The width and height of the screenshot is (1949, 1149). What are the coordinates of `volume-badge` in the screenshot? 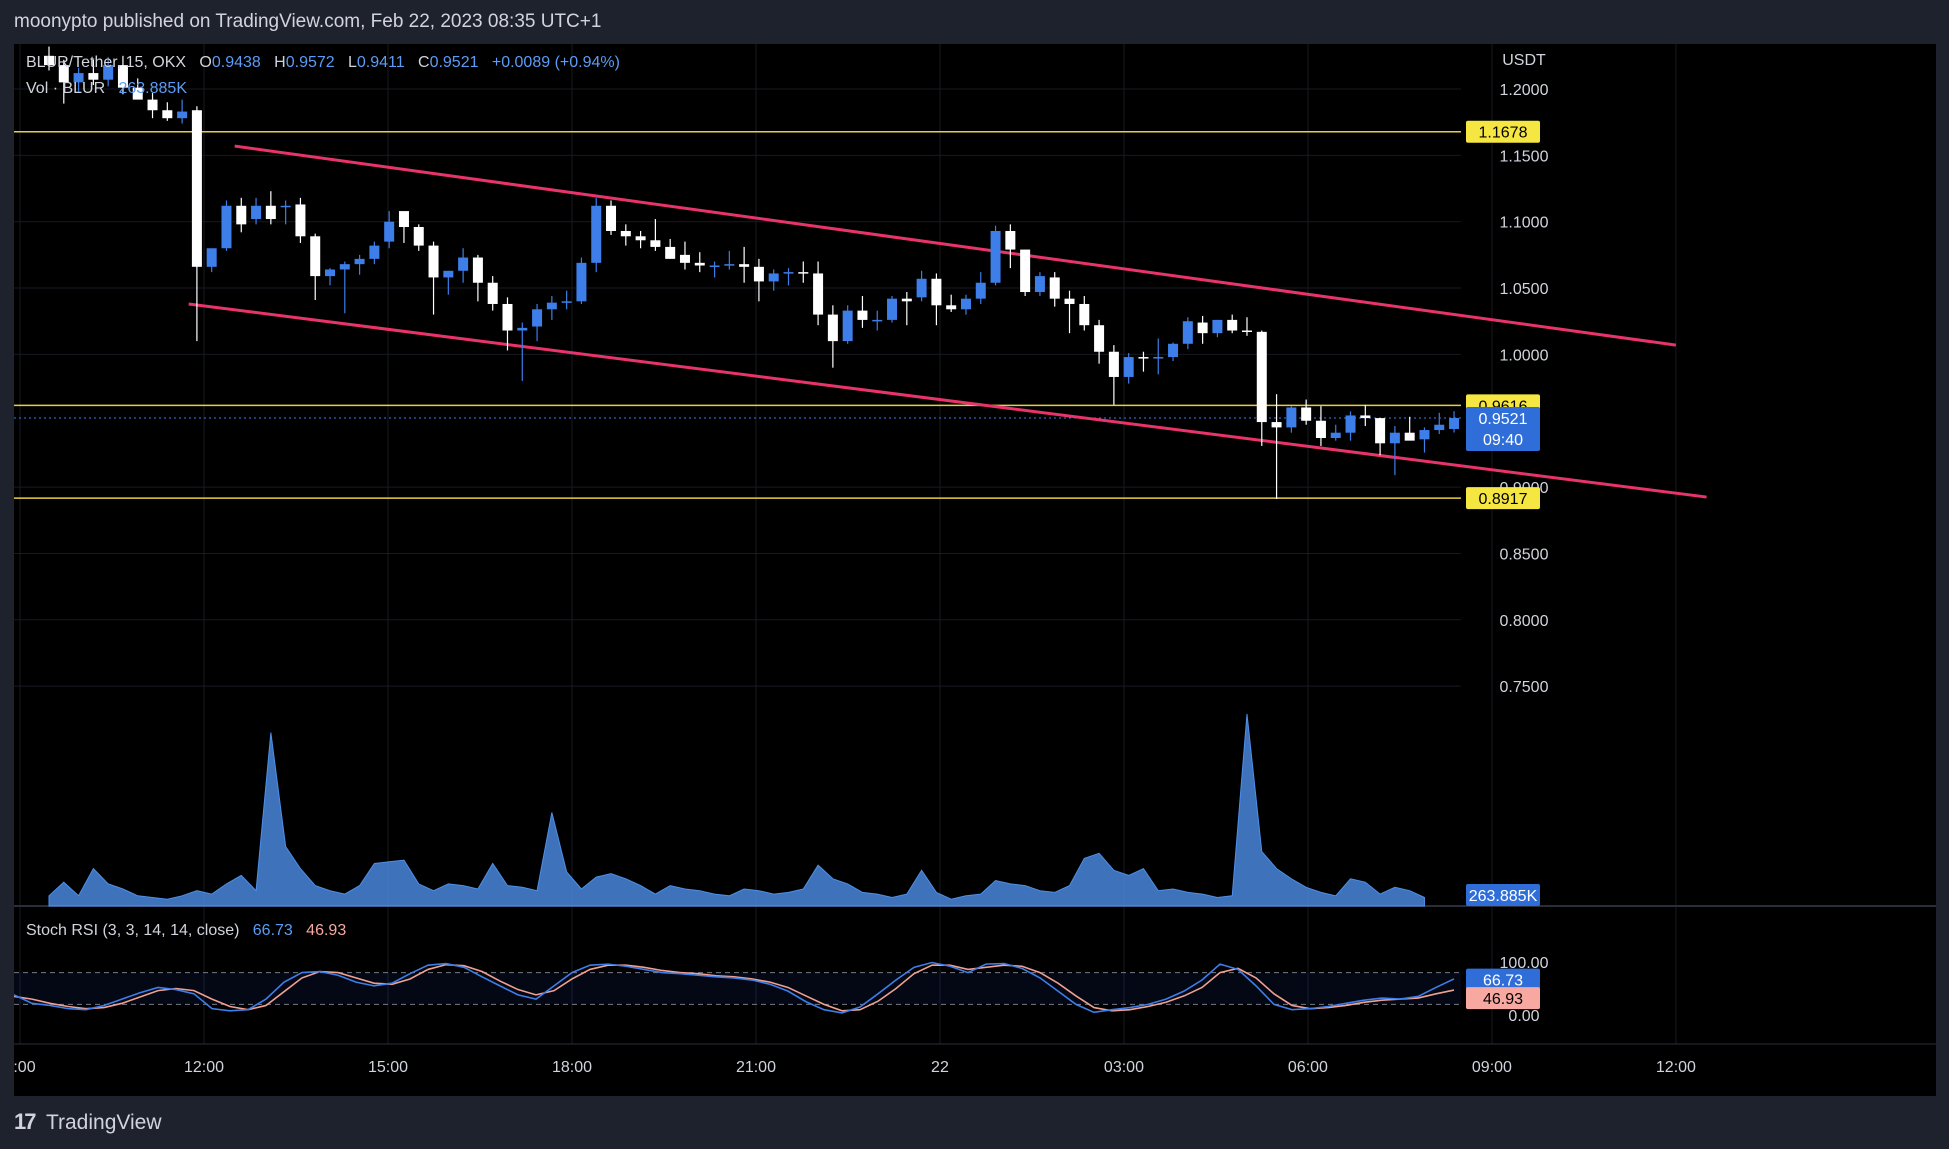 It's located at (1503, 895).